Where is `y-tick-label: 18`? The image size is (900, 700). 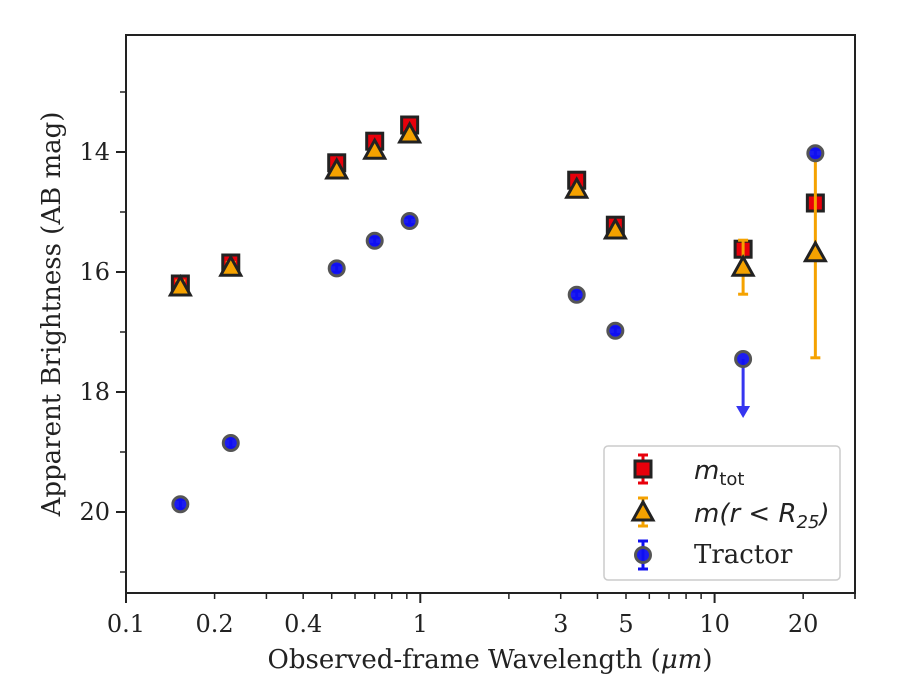
y-tick-label: 18 is located at coordinates (94, 392).